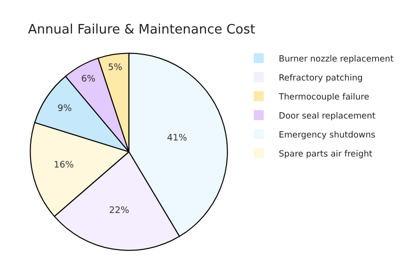  Describe the element at coordinates (320, 78) in the screenshot. I see `legend-label: Refractory patching` at that location.